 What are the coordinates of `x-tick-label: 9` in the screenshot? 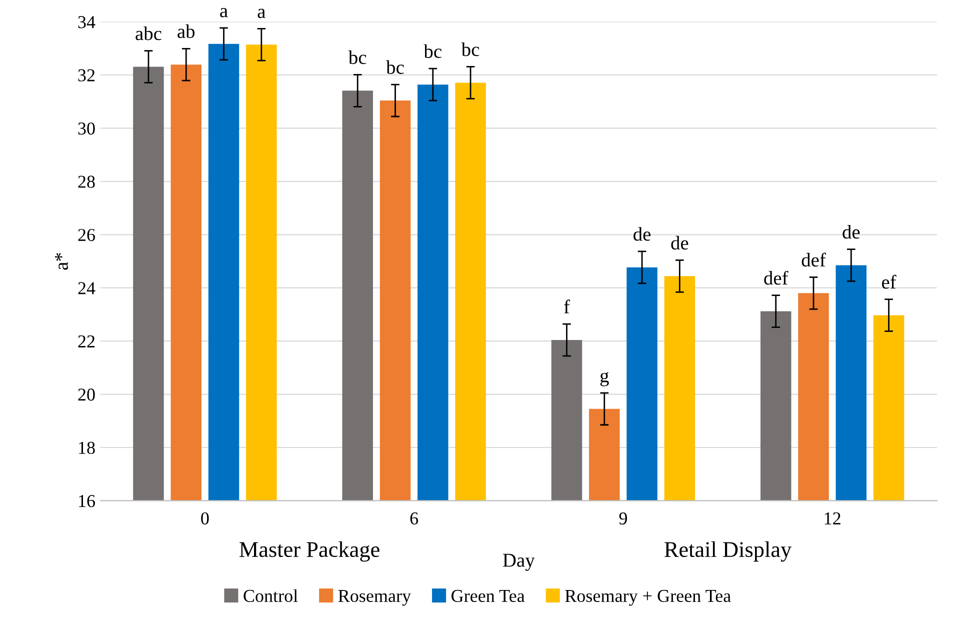 It's located at (623, 518).